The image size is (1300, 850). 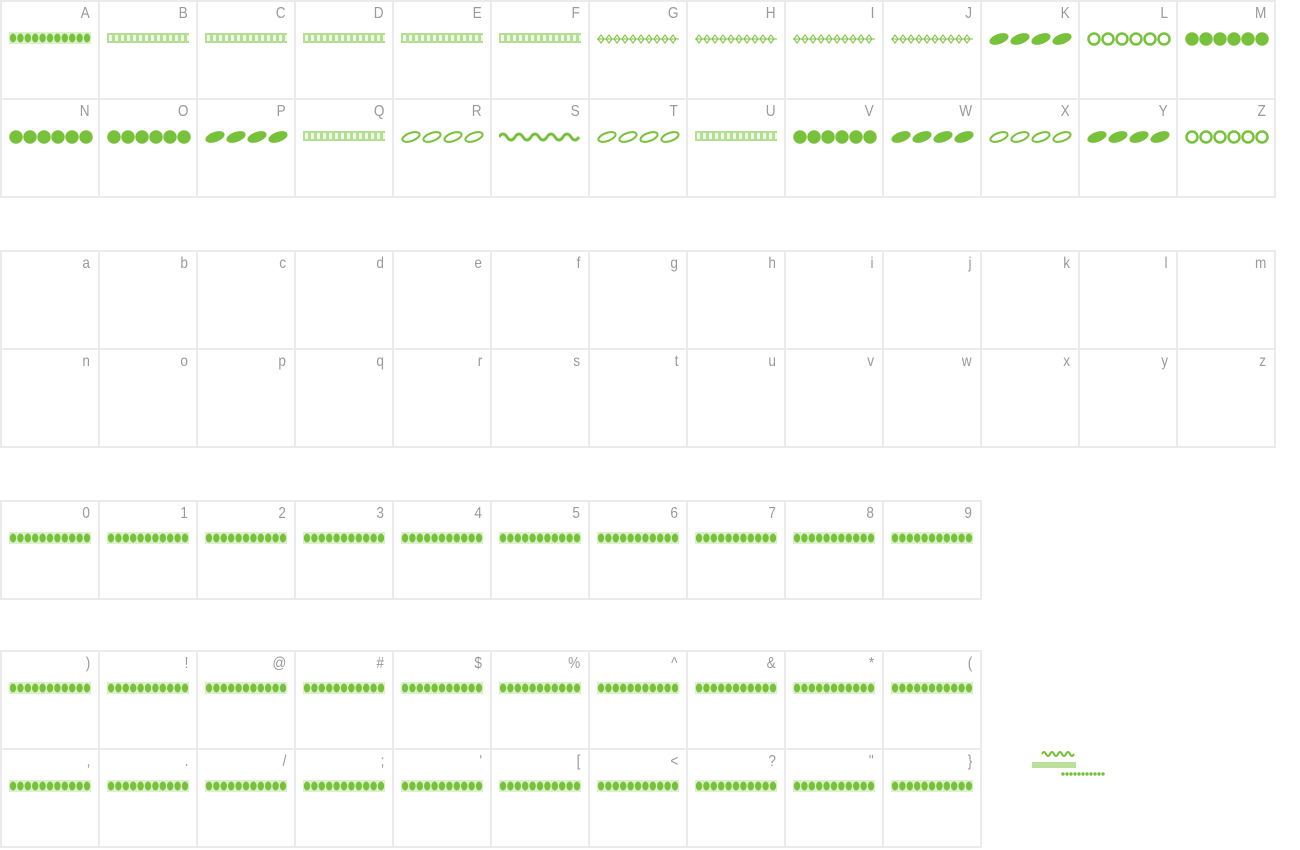 I want to click on glyph-cell: g, so click(x=638, y=300).